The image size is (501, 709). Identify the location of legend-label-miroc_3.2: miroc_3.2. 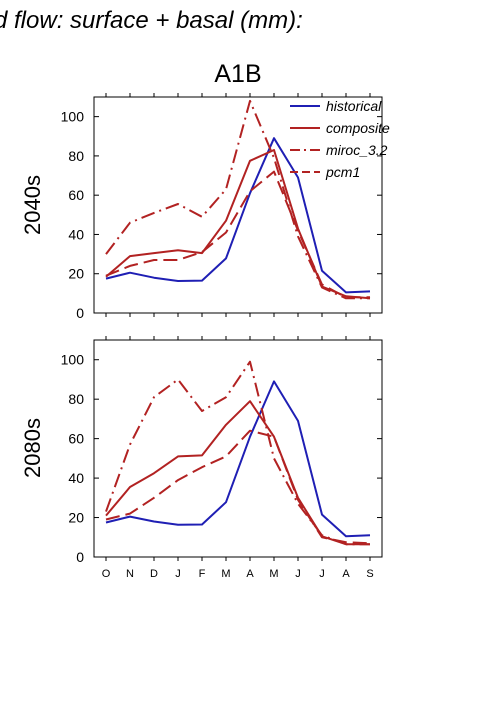
(357, 150).